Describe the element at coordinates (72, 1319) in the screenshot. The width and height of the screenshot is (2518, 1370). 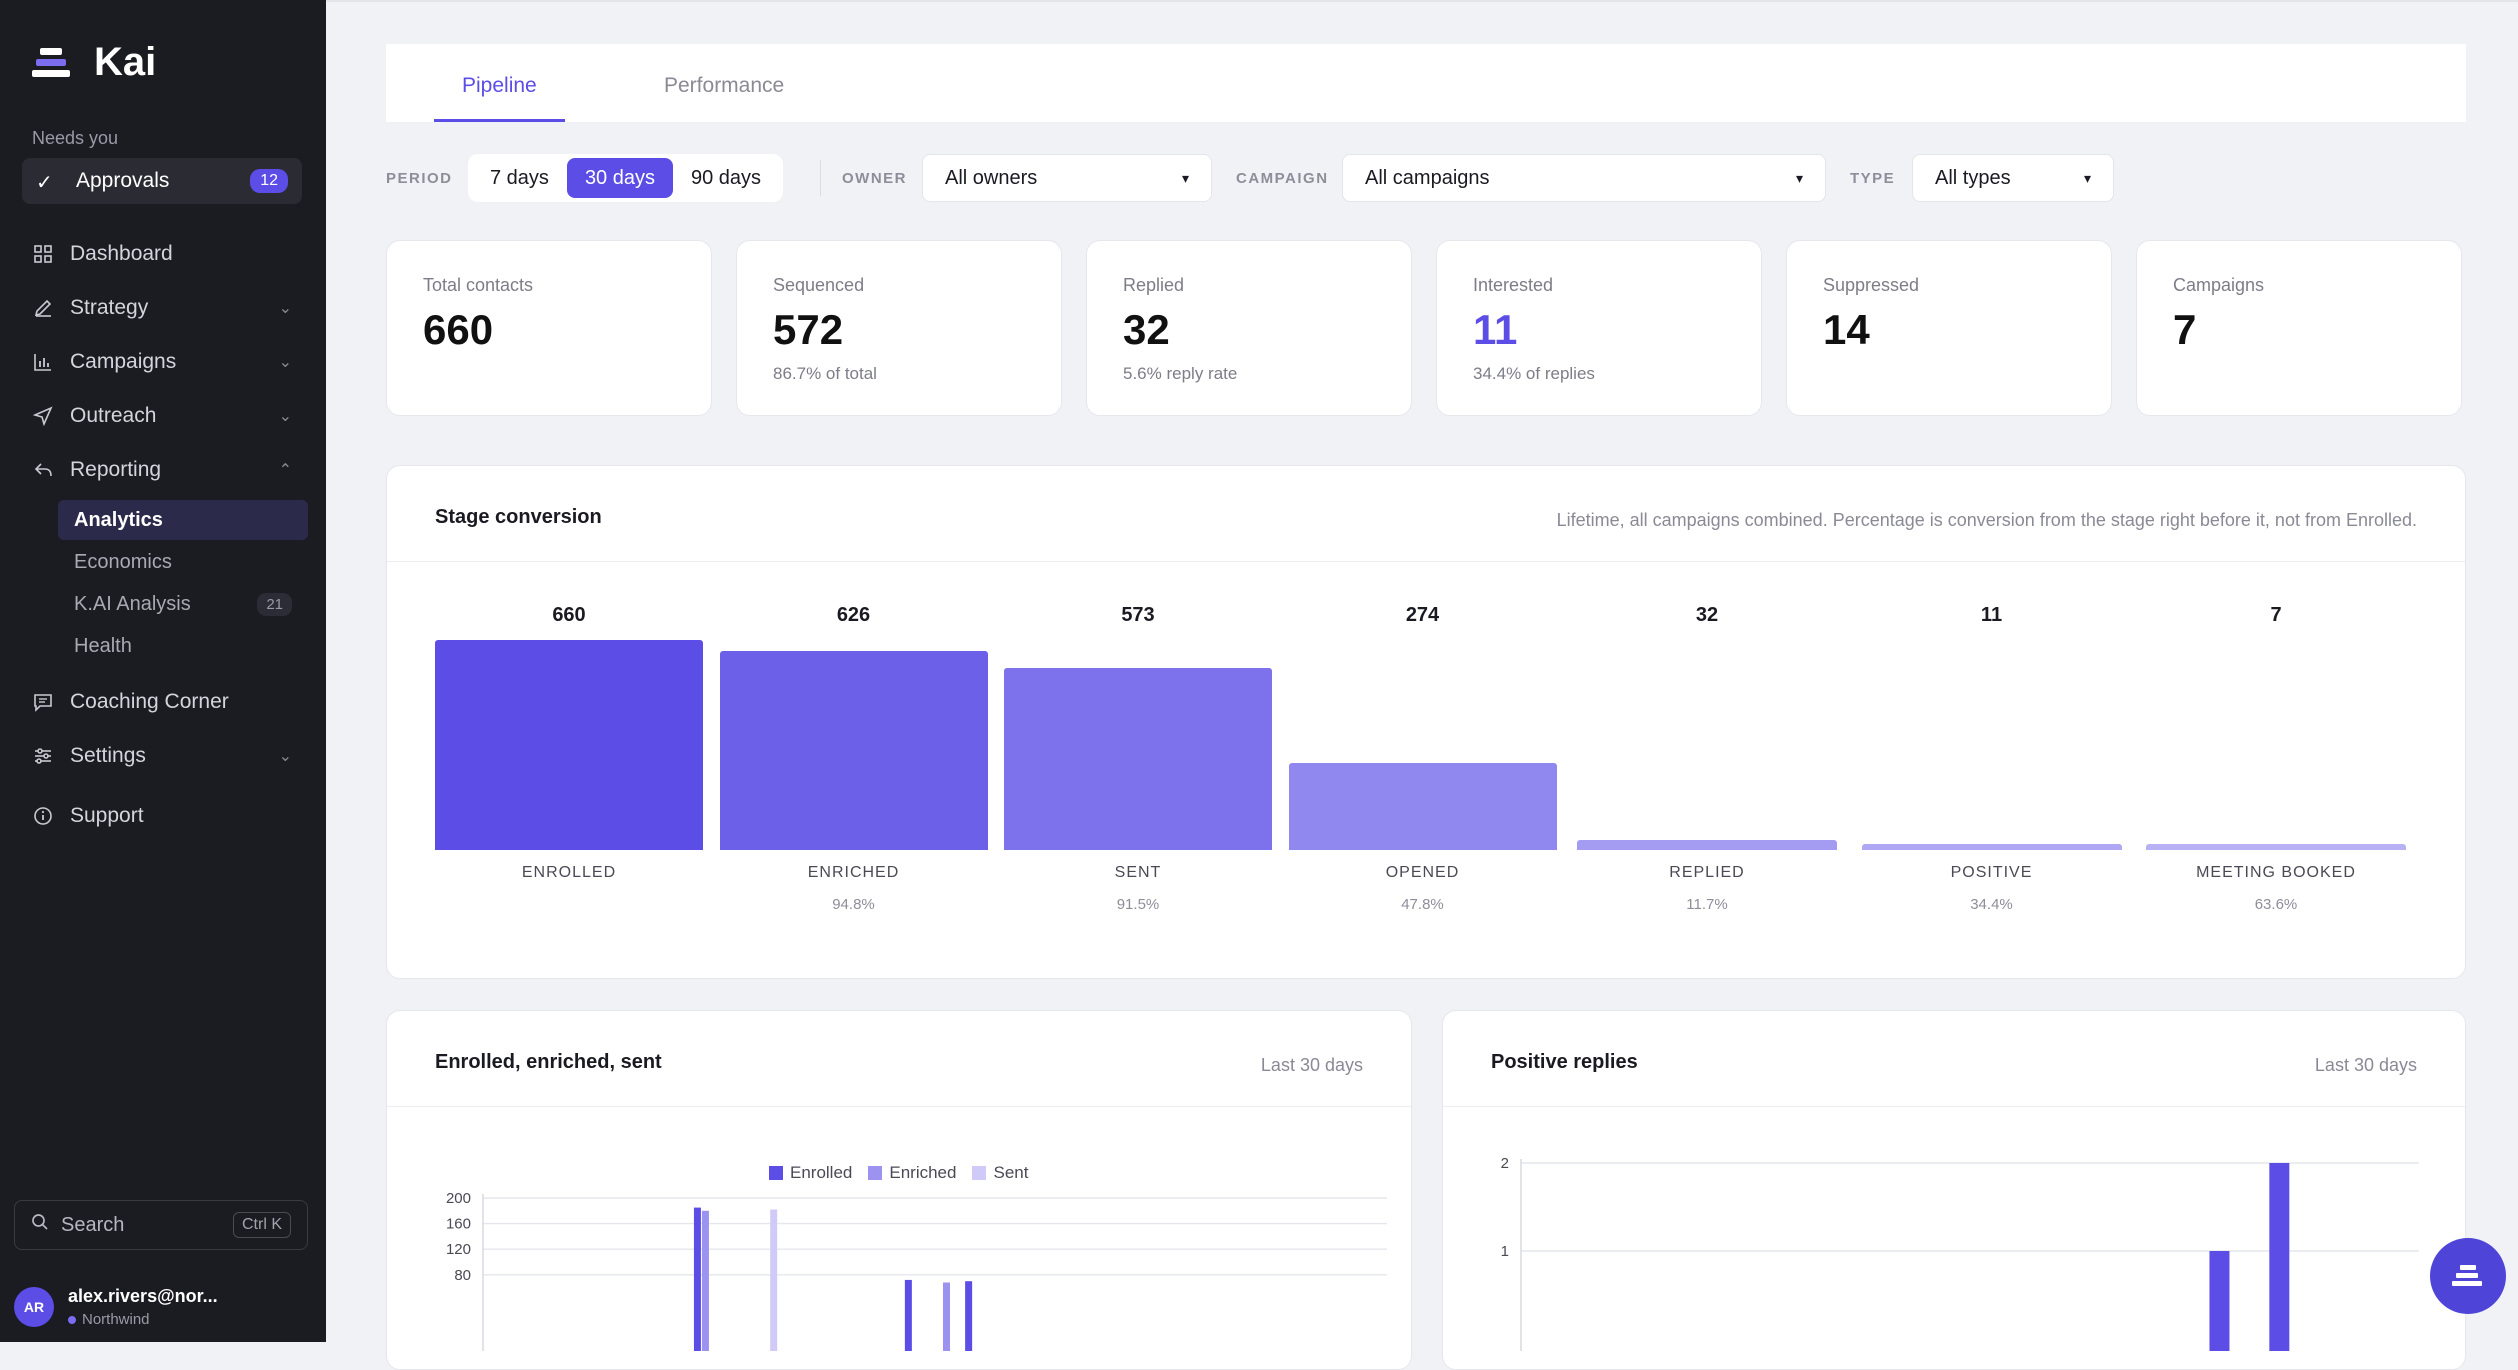
I see `org-dot-icon` at that location.